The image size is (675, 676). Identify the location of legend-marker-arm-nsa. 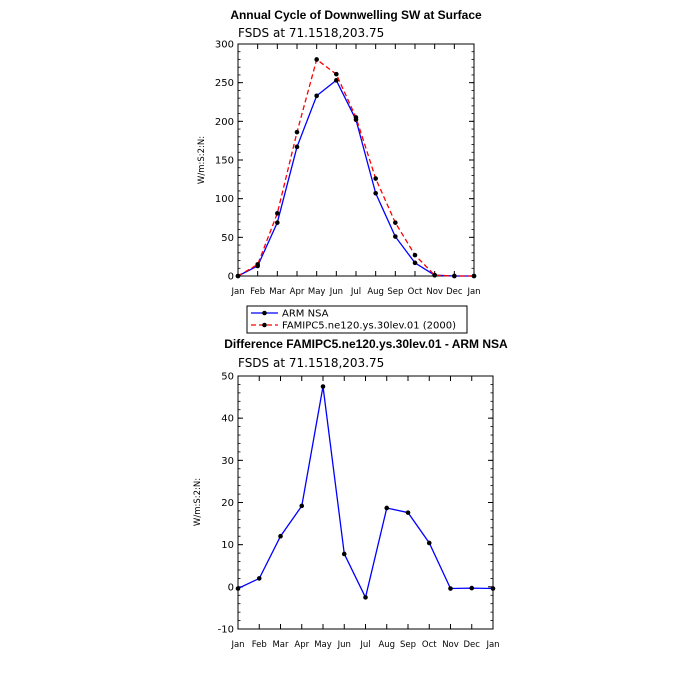
(264, 313).